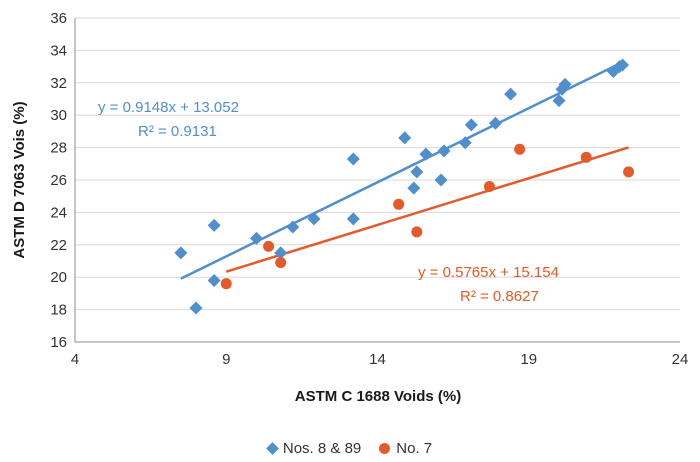  I want to click on x-tick-labels: 4 9 14 19 24, so click(380, 359).